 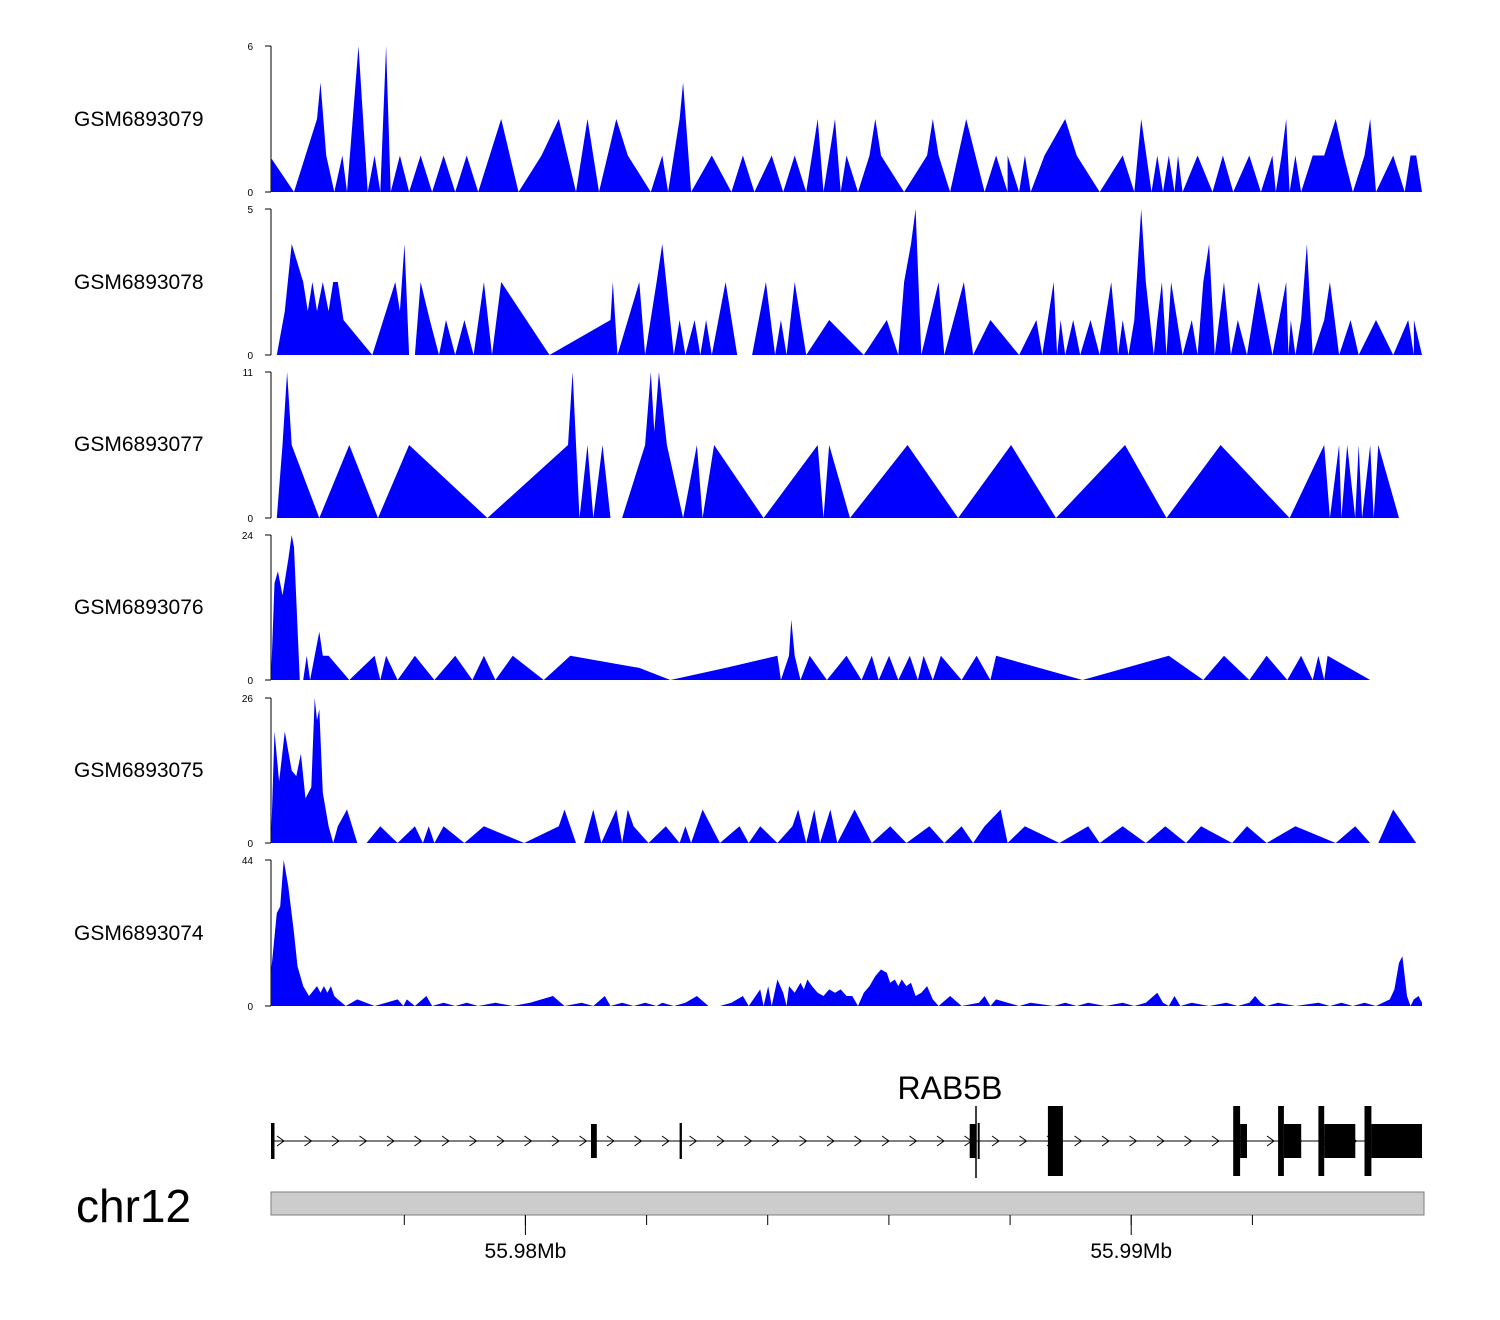 What do you see at coordinates (248, 536) in the screenshot?
I see `y-tick-label-max: 24` at bounding box center [248, 536].